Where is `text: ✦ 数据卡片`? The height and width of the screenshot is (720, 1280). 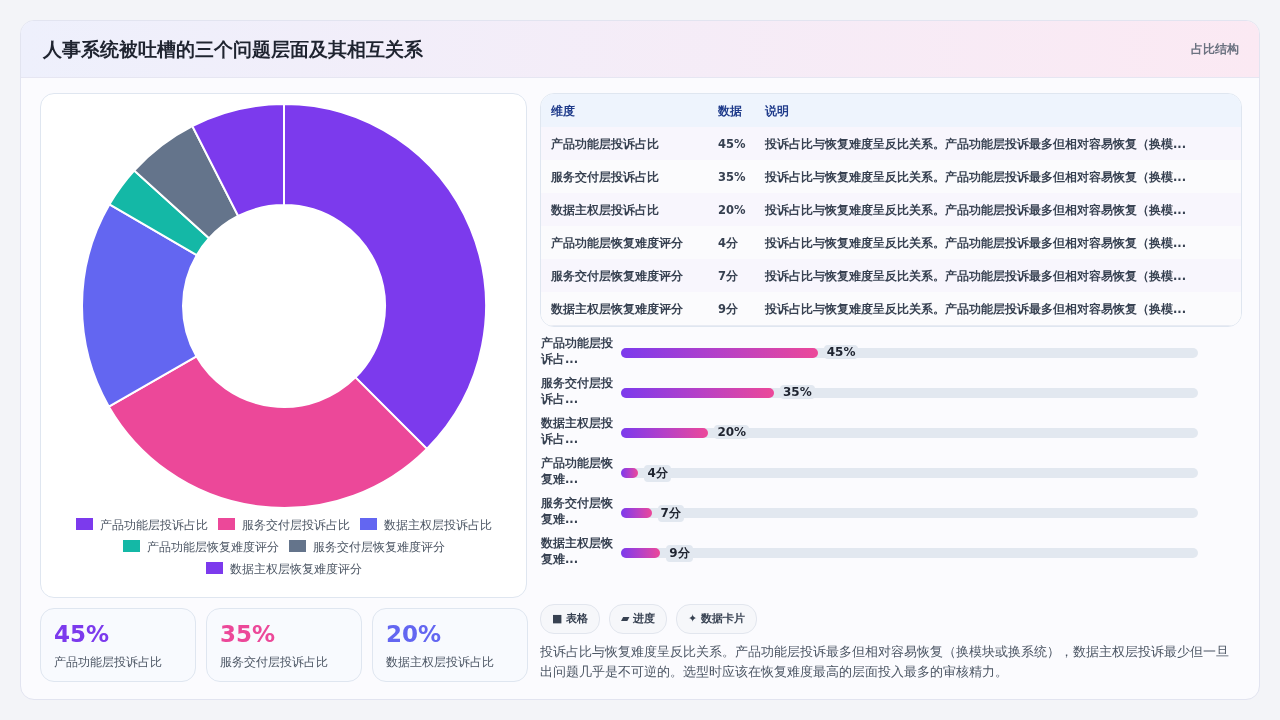
text: ✦ 数据卡片 is located at coordinates (717, 619).